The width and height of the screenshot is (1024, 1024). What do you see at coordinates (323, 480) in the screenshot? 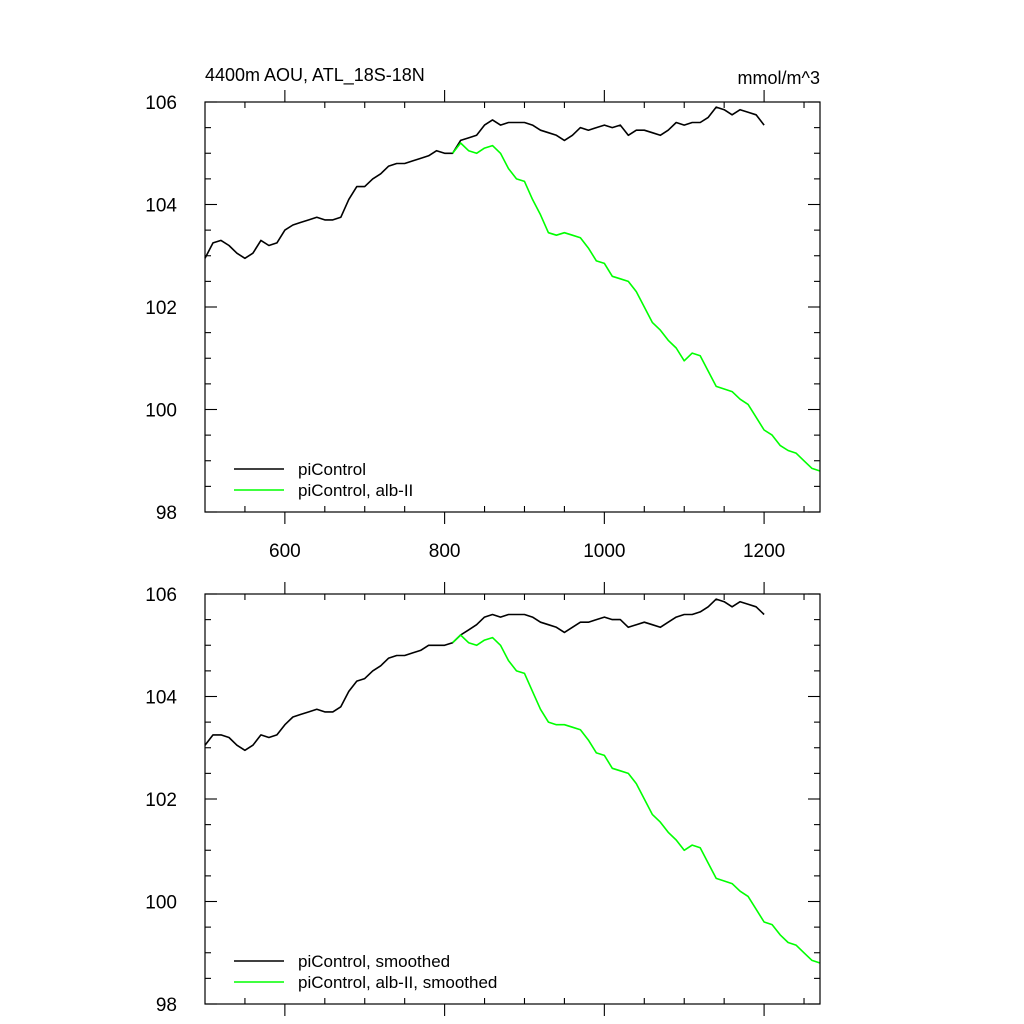
I see `top-legend: piControl piControl, alb-II` at bounding box center [323, 480].